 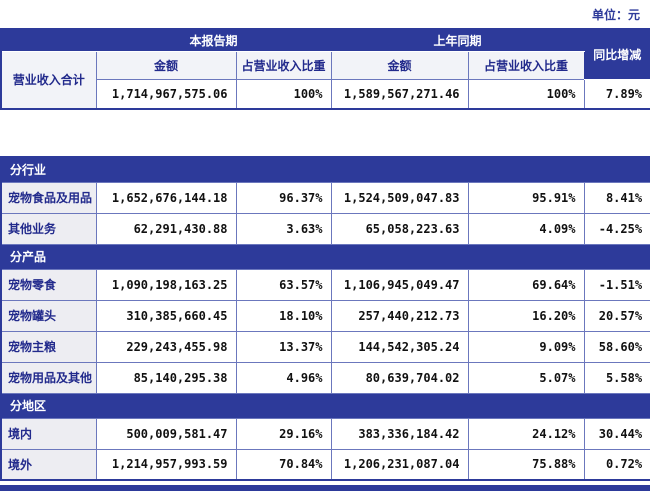 What do you see at coordinates (283, 464) in the screenshot?
I see `current-ratio-cell: 70.84%` at bounding box center [283, 464].